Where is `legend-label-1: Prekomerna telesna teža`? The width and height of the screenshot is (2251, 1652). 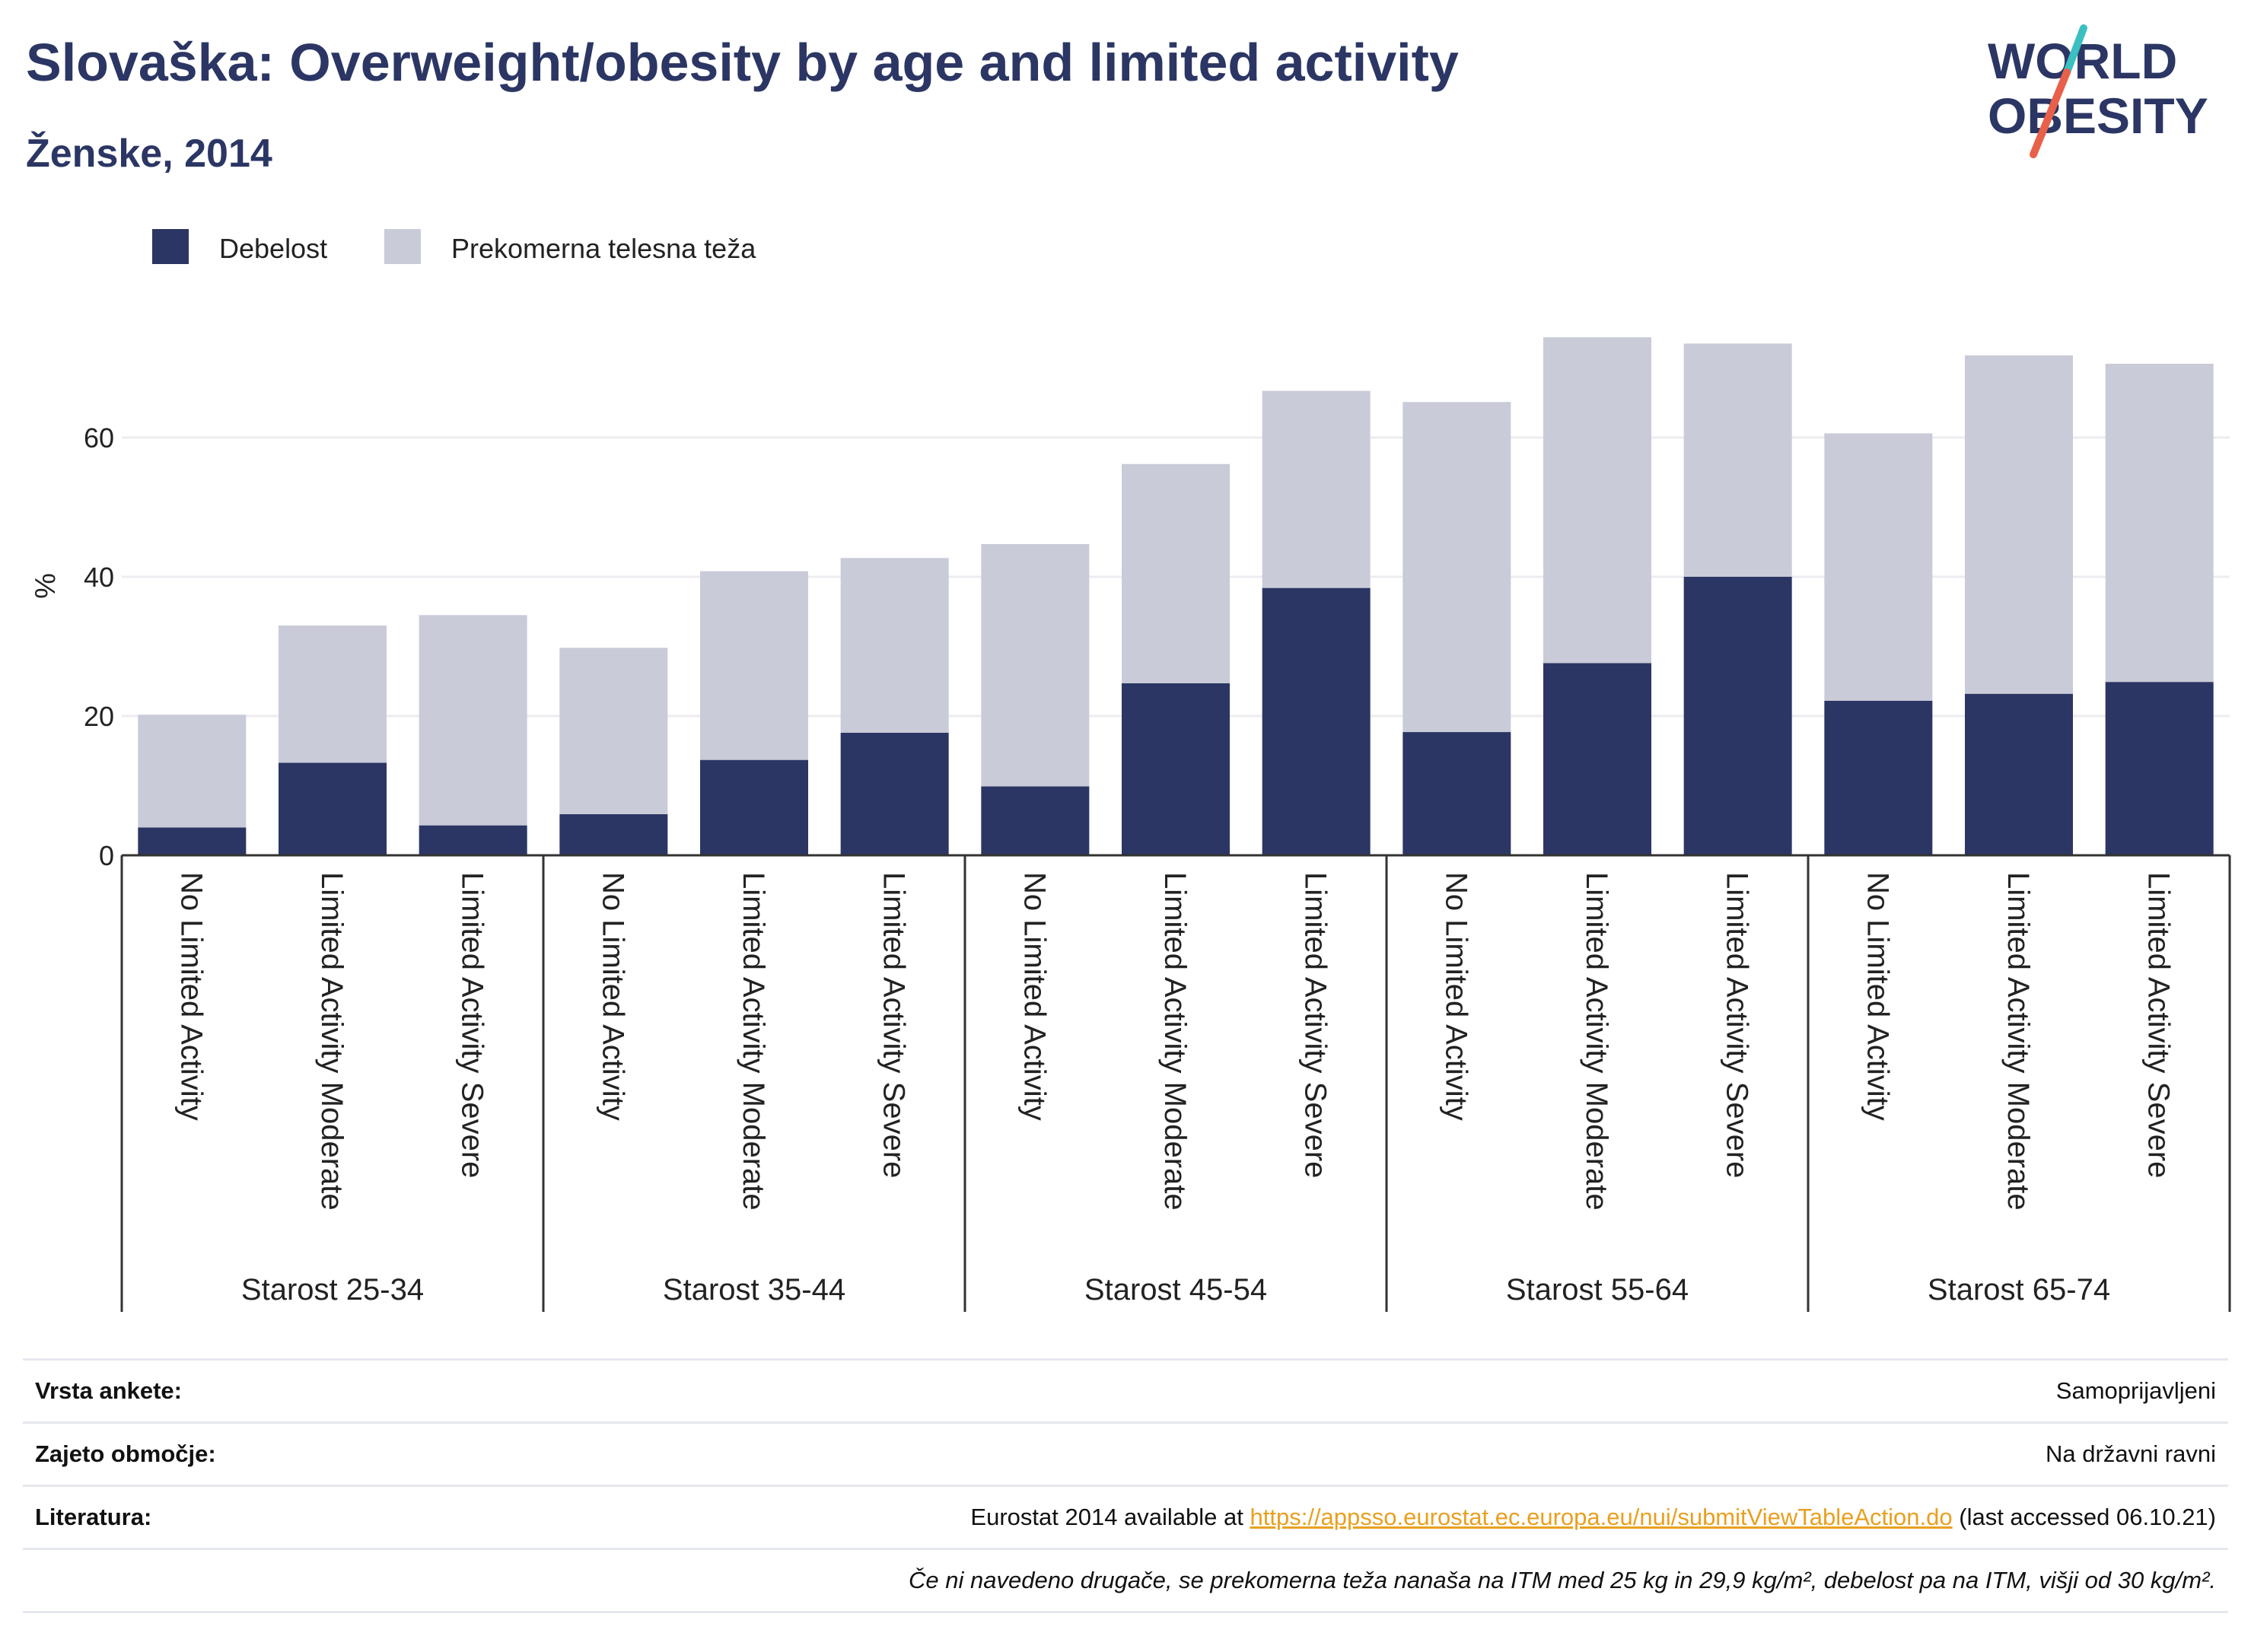 legend-label-1: Prekomerna telesna teža is located at coordinates (603, 249).